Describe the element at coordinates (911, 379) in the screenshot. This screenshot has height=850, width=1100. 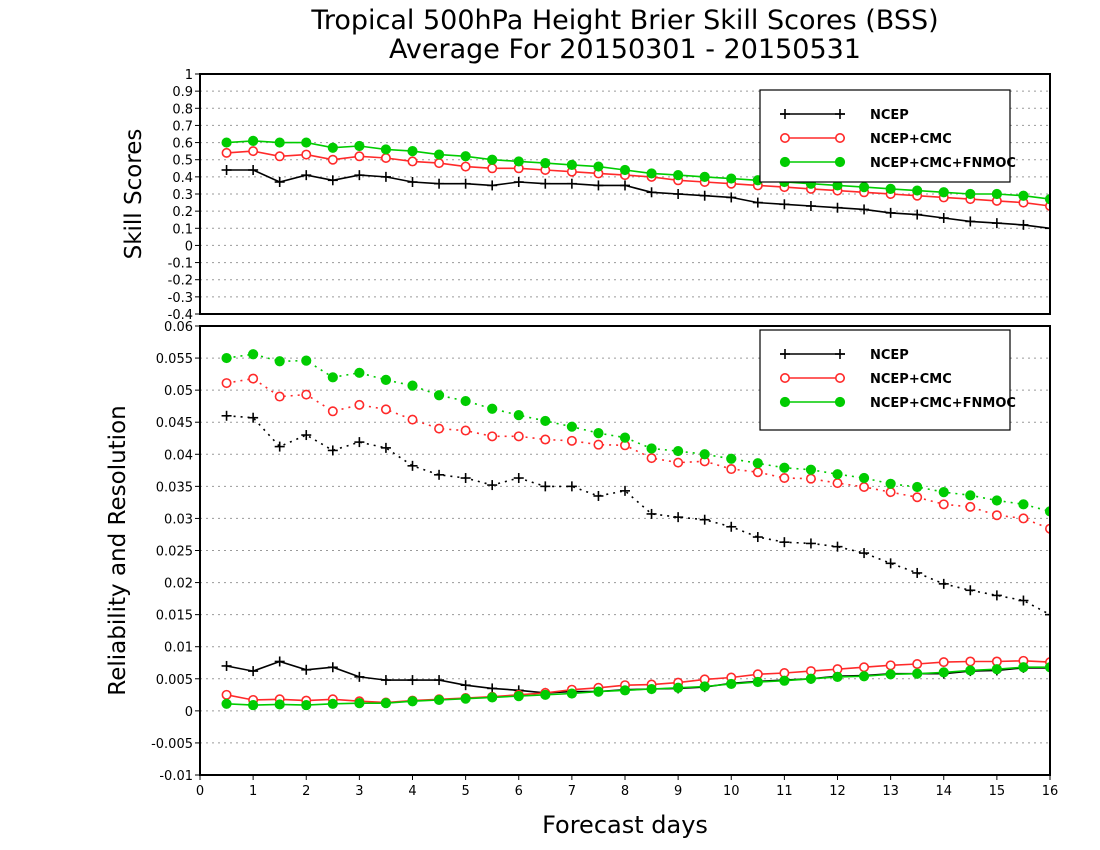
I see `legend-label-ncep-cmc: NCEP+CMC` at that location.